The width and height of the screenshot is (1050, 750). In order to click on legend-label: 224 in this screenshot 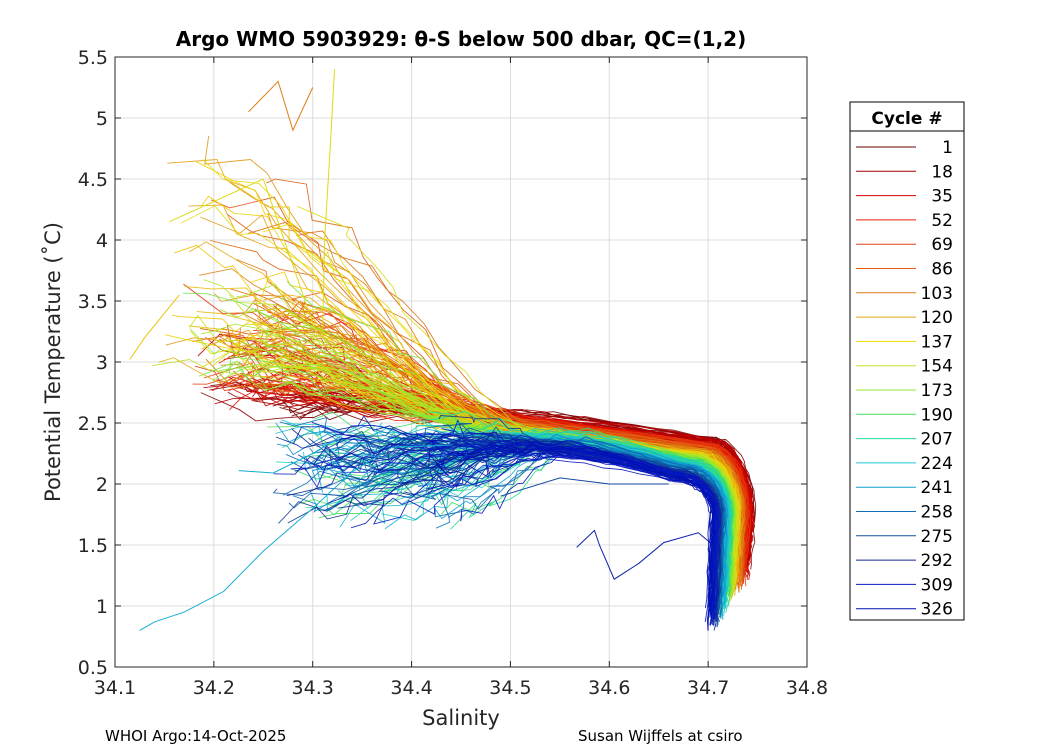, I will do `click(937, 464)`.